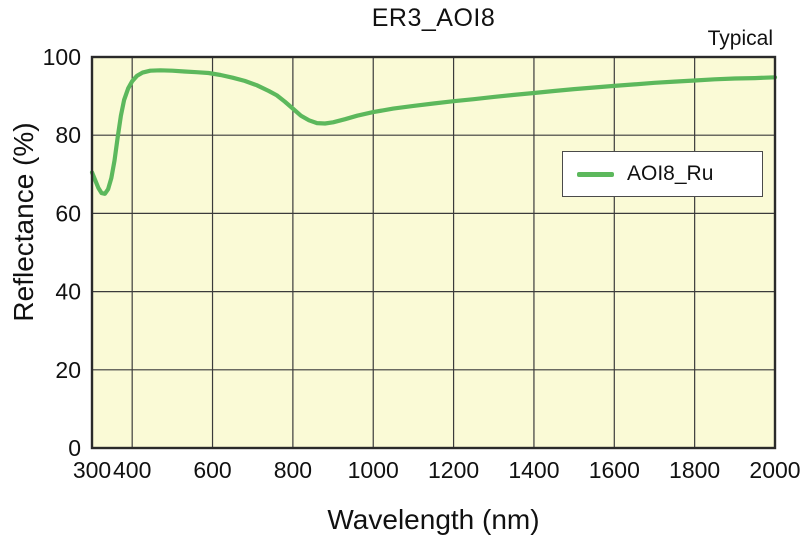 The image size is (800, 559). What do you see at coordinates (132, 470) in the screenshot?
I see `x-tick-label: 400` at bounding box center [132, 470].